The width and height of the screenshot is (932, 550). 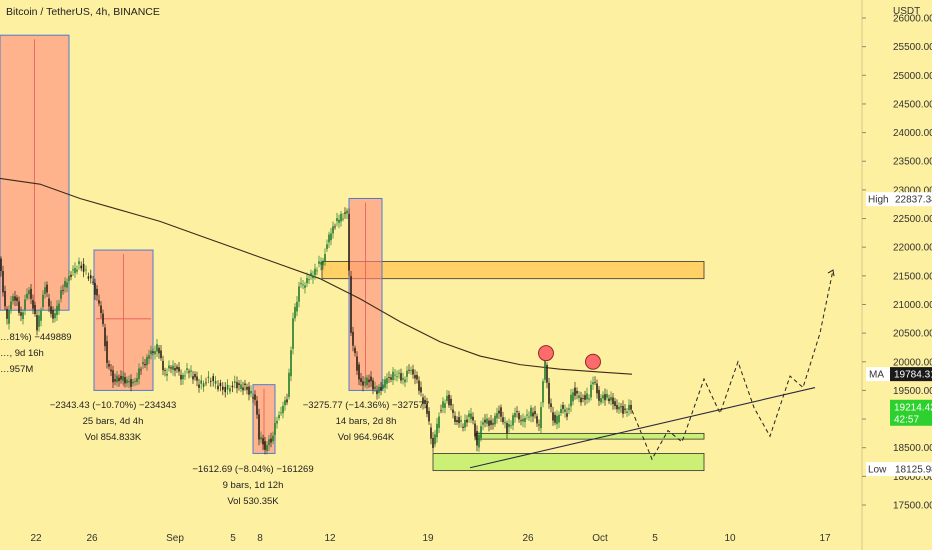 I want to click on projection-path, so click(x=732, y=365).